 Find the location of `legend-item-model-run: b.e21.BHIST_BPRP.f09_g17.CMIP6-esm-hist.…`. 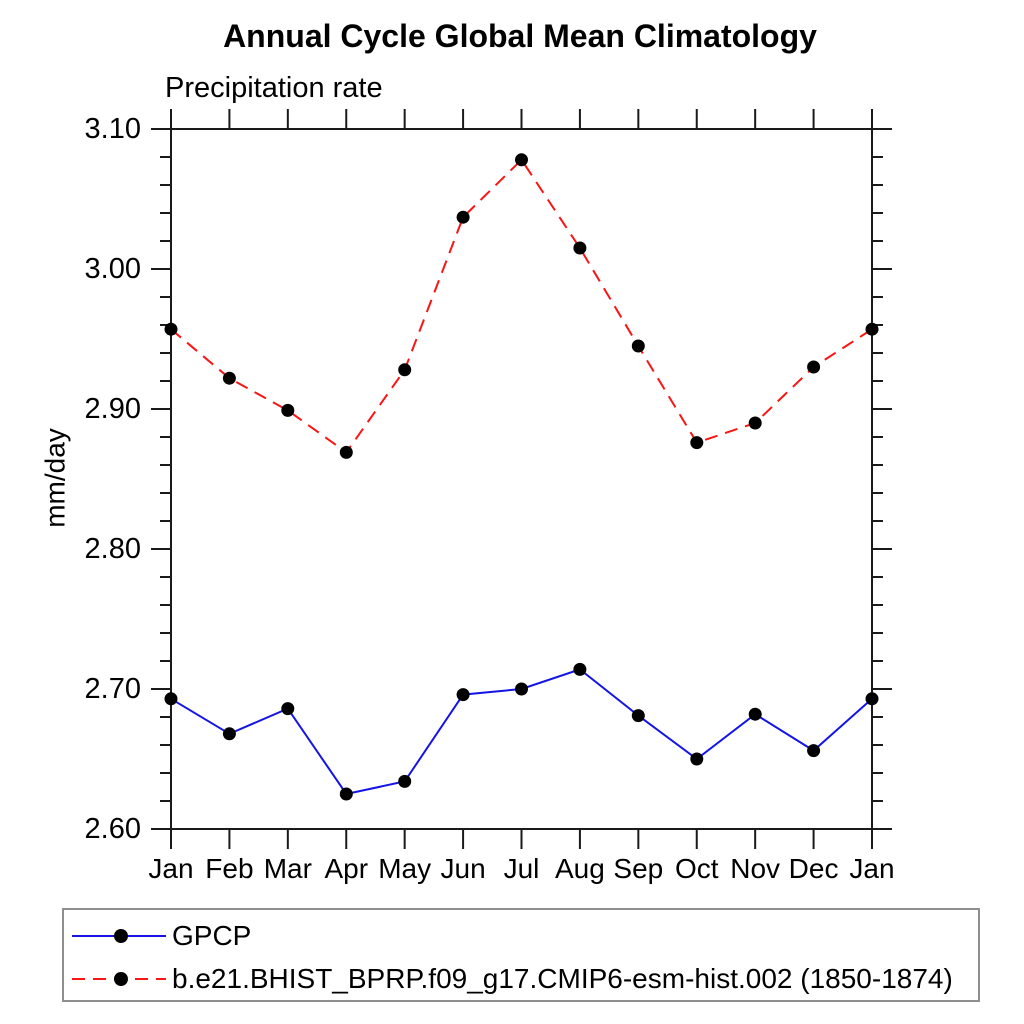

legend-item-model-run: b.e21.BHIST_BPRP.f09_g17.CMIP6-esm-hist.… is located at coordinates (511, 979).